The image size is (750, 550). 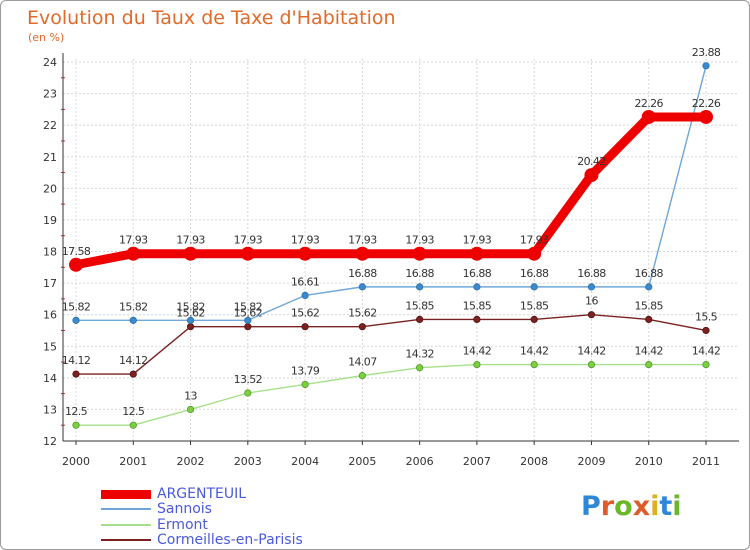 What do you see at coordinates (133, 461) in the screenshot?
I see `x-tick-label: 2001` at bounding box center [133, 461].